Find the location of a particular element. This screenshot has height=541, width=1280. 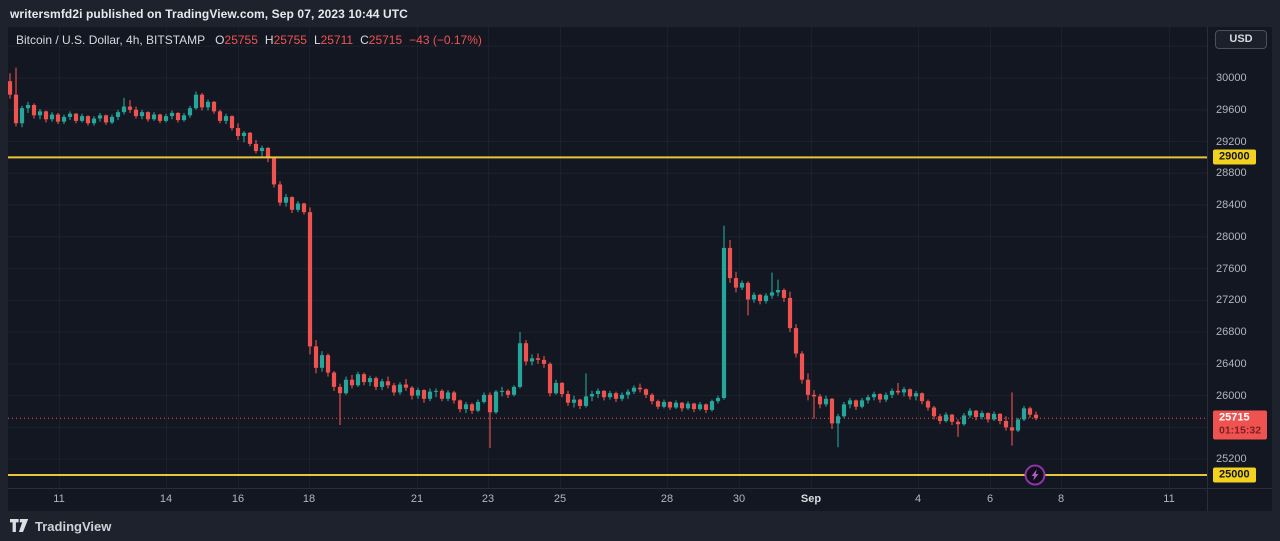

price-tick-label: 27600 is located at coordinates (1231, 268).